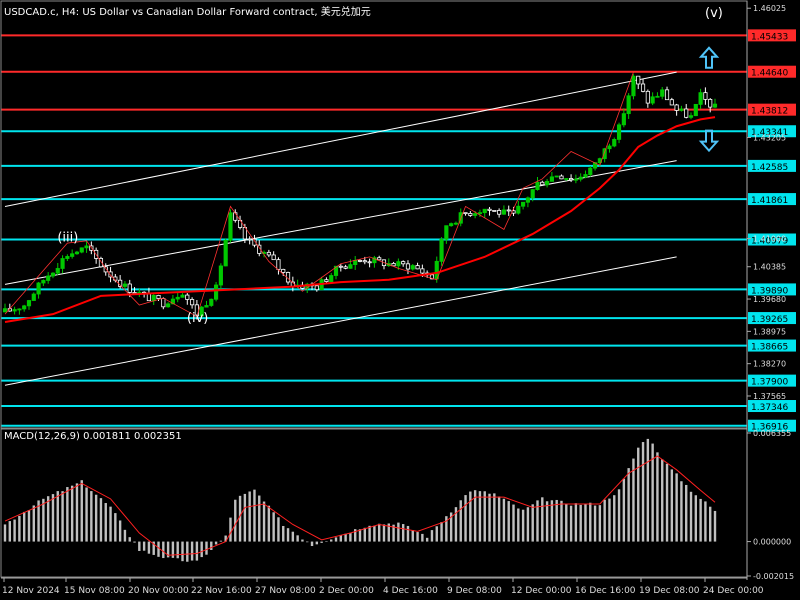  Describe the element at coordinates (769, 8) in the screenshot. I see `y-tick-label: 1.46025` at that location.